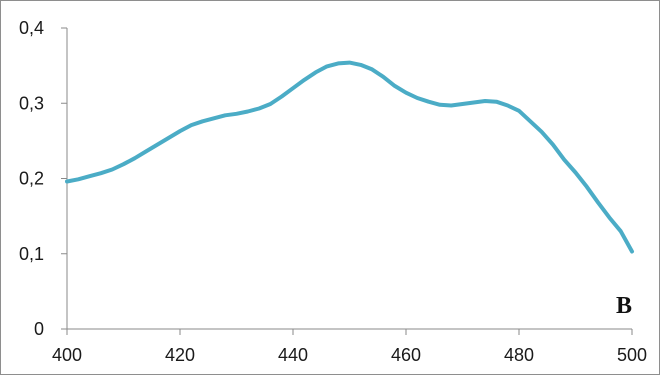 The image size is (660, 376). I want to click on panel-label: B, so click(624, 306).